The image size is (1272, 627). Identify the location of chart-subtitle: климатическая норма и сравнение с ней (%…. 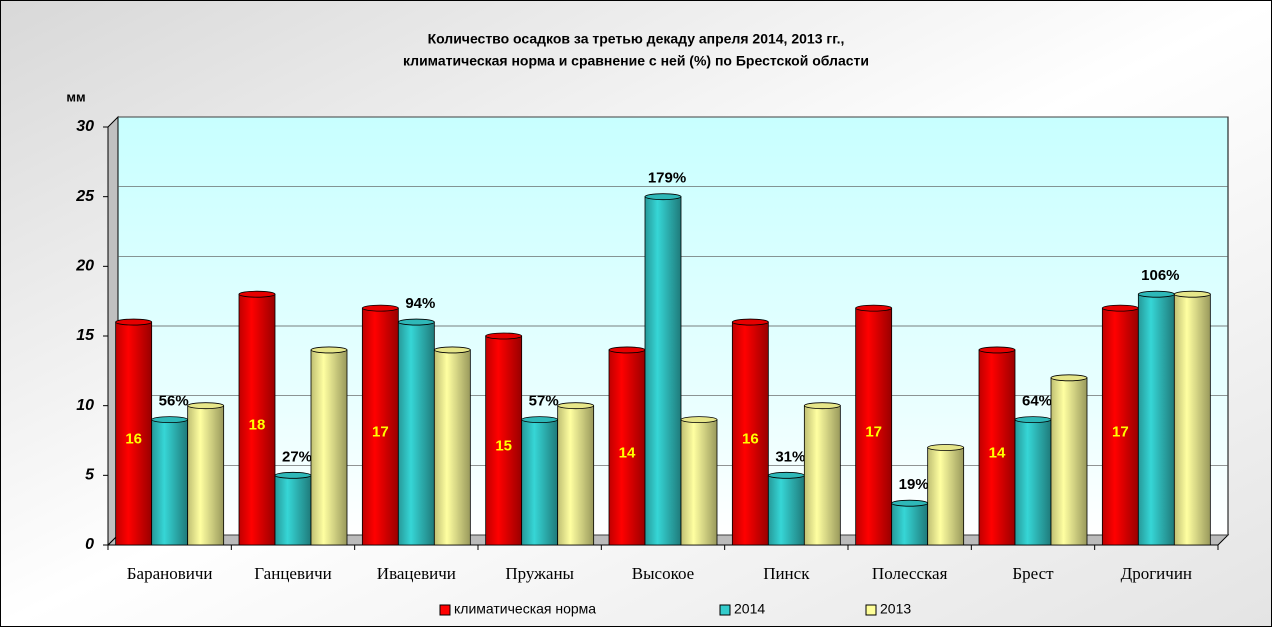
(636, 61).